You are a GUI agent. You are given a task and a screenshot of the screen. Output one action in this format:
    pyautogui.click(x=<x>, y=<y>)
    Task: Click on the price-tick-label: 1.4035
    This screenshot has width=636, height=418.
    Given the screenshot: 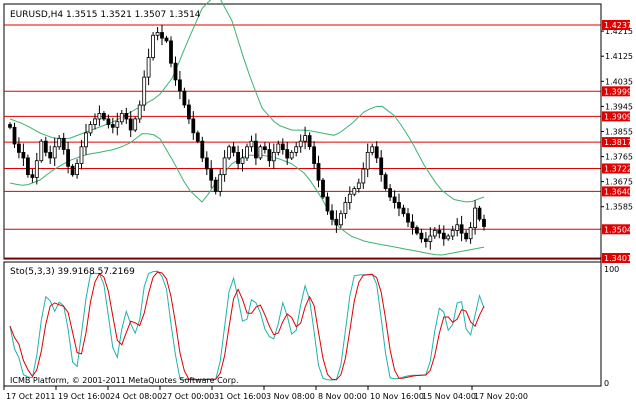 What is the action you would take?
    pyautogui.click(x=619, y=81)
    